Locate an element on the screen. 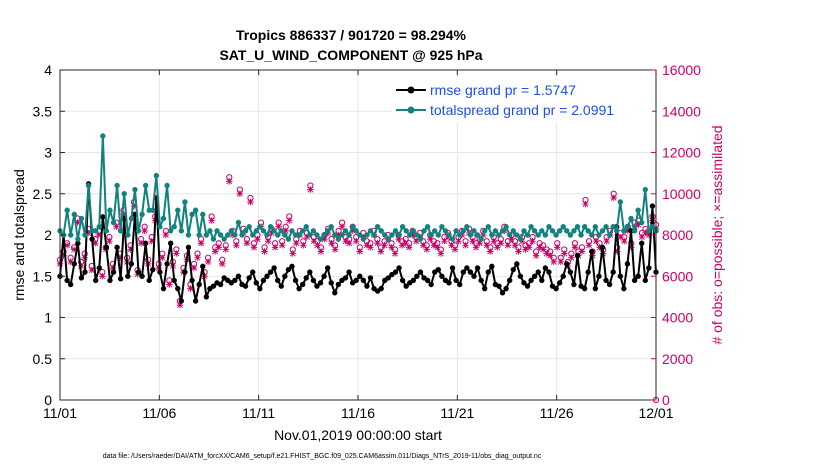 This screenshot has width=830, height=470. y-axis-right: 0 2000 4000 6000 8000 10000 12000 14000 16000 is located at coordinates (676, 235).